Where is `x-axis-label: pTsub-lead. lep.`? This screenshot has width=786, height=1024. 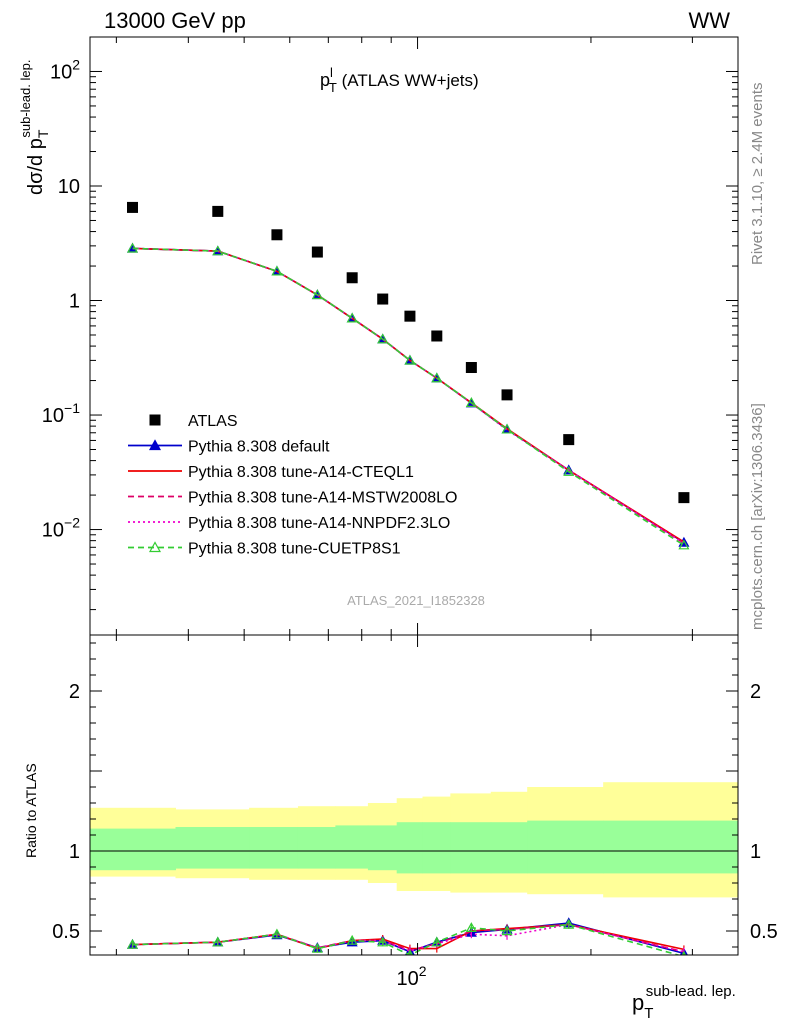
x-axis-label: pTsub-lead. lep. is located at coordinates (684, 1002).